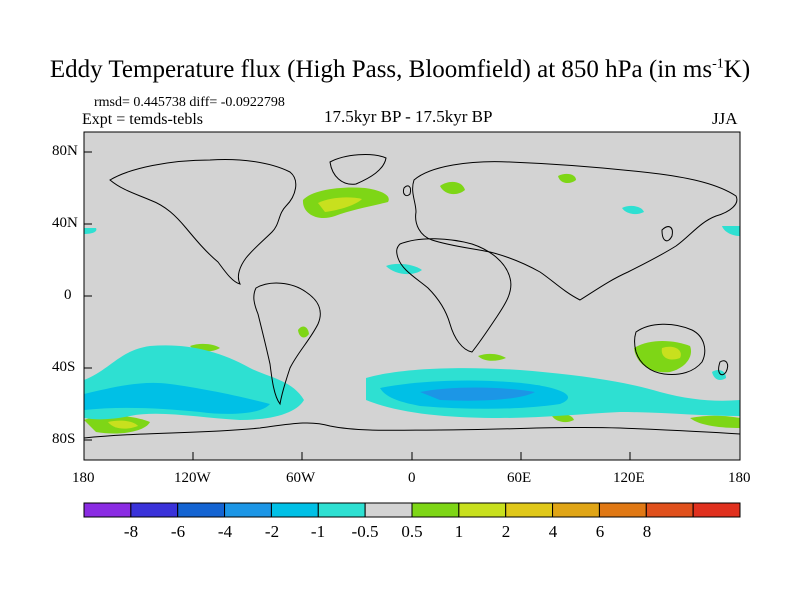 This screenshot has width=800, height=600. What do you see at coordinates (83, 478) in the screenshot?
I see `lon-label-180w: 180` at bounding box center [83, 478].